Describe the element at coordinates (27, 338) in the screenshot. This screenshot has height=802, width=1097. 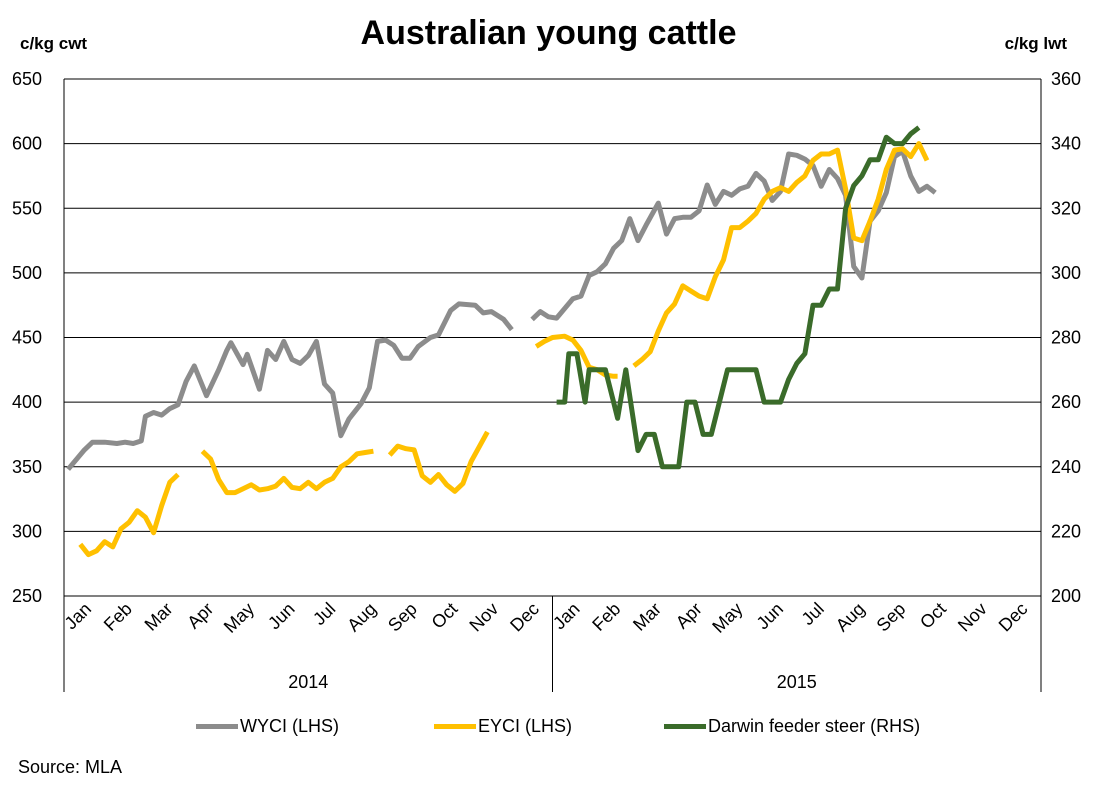
I see `y-left-tick-label: 450` at that location.